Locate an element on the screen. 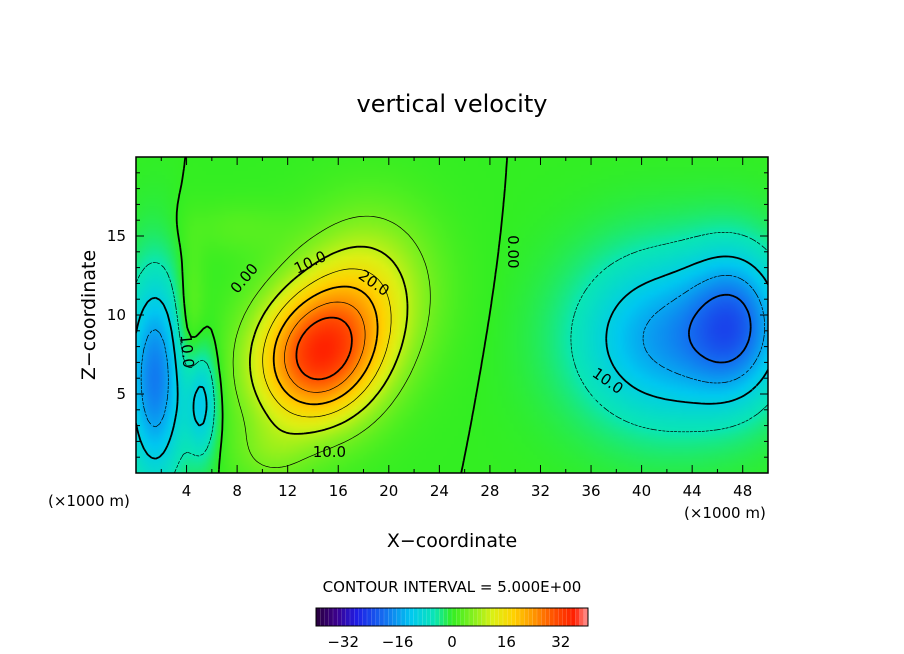 The height and width of the screenshot is (654, 904). contour-label: 0.00 is located at coordinates (513, 251).